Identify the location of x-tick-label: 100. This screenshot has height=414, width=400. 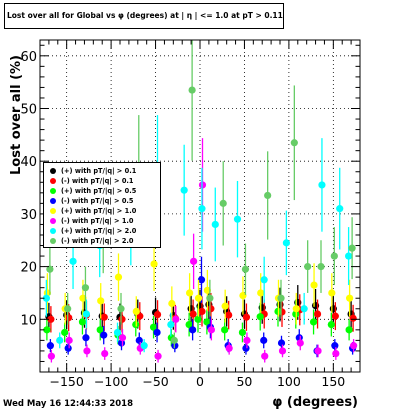
(289, 381).